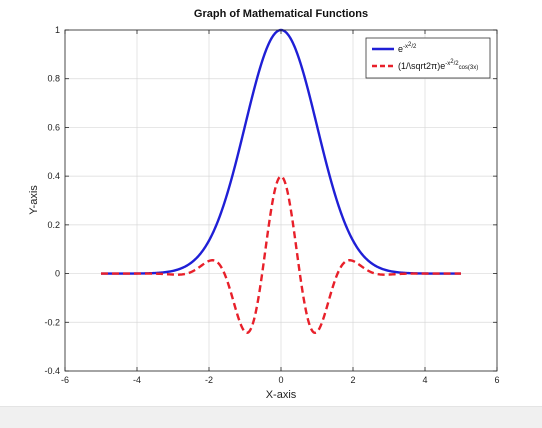  I want to click on legend-entry: (1/\sqrt2π)e-x2/2cos(3x), so click(438, 65).